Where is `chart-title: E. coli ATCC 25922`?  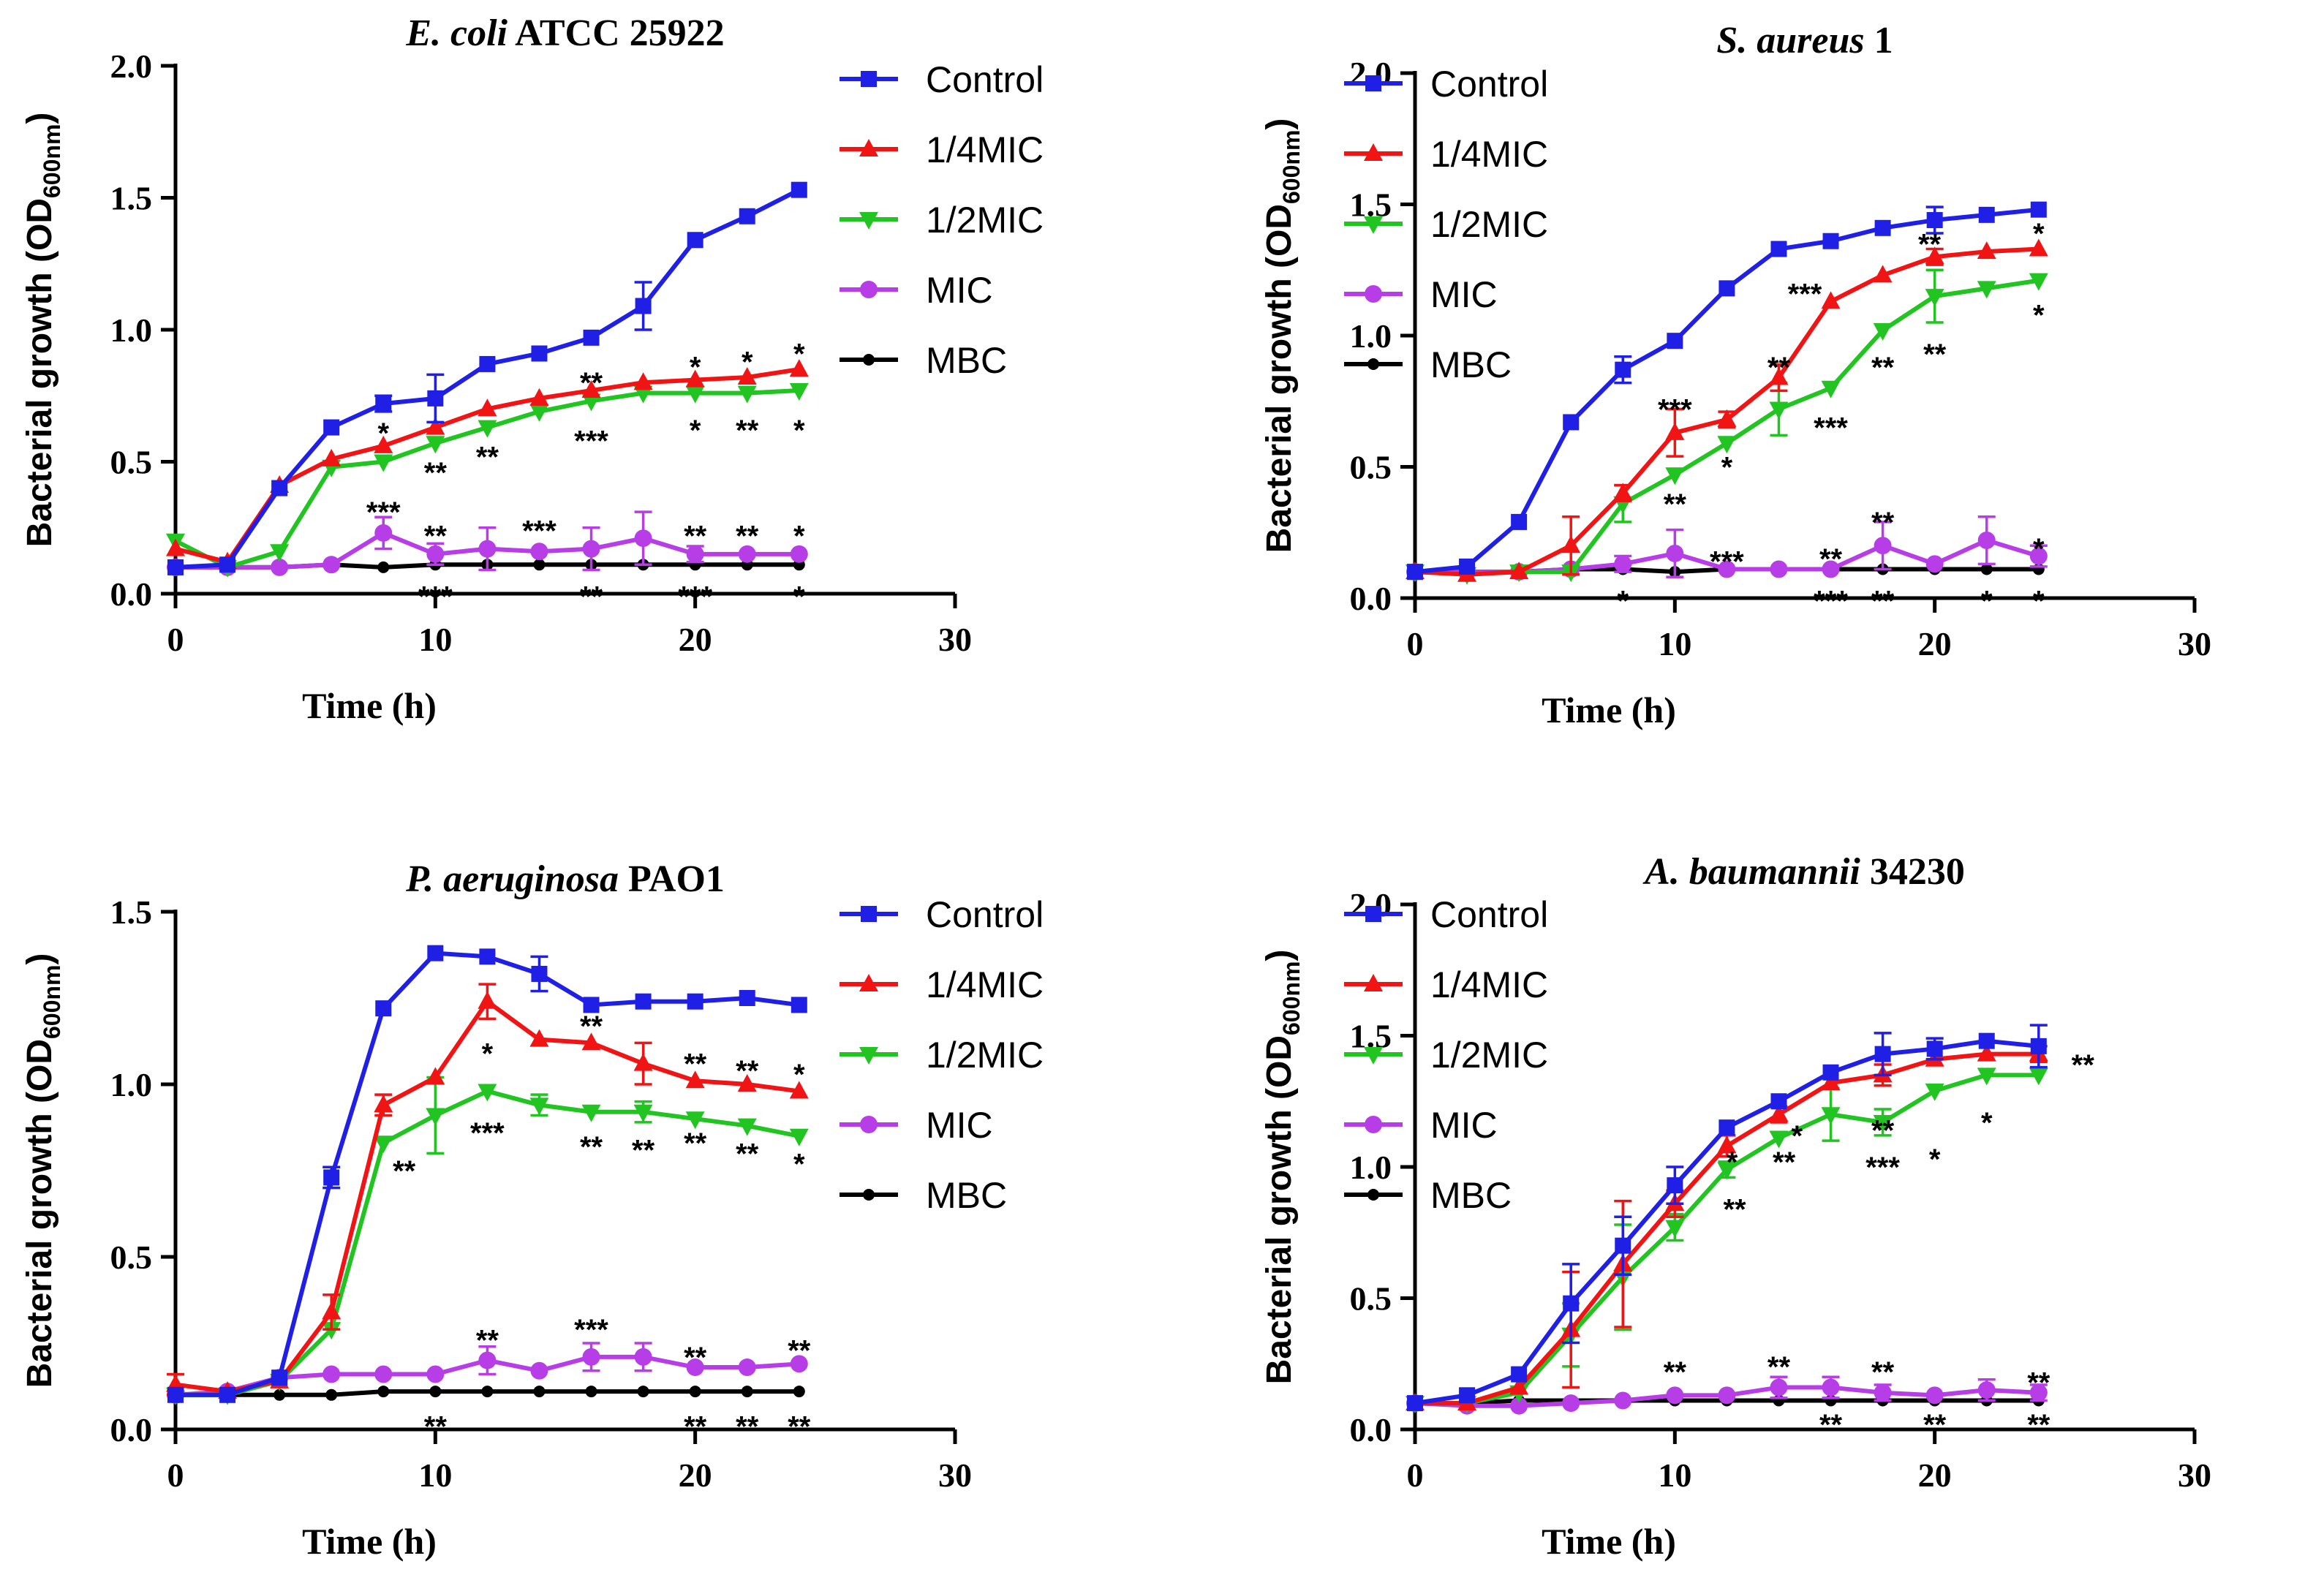
chart-title: E. coli ATCC 25922 is located at coordinates (564, 33).